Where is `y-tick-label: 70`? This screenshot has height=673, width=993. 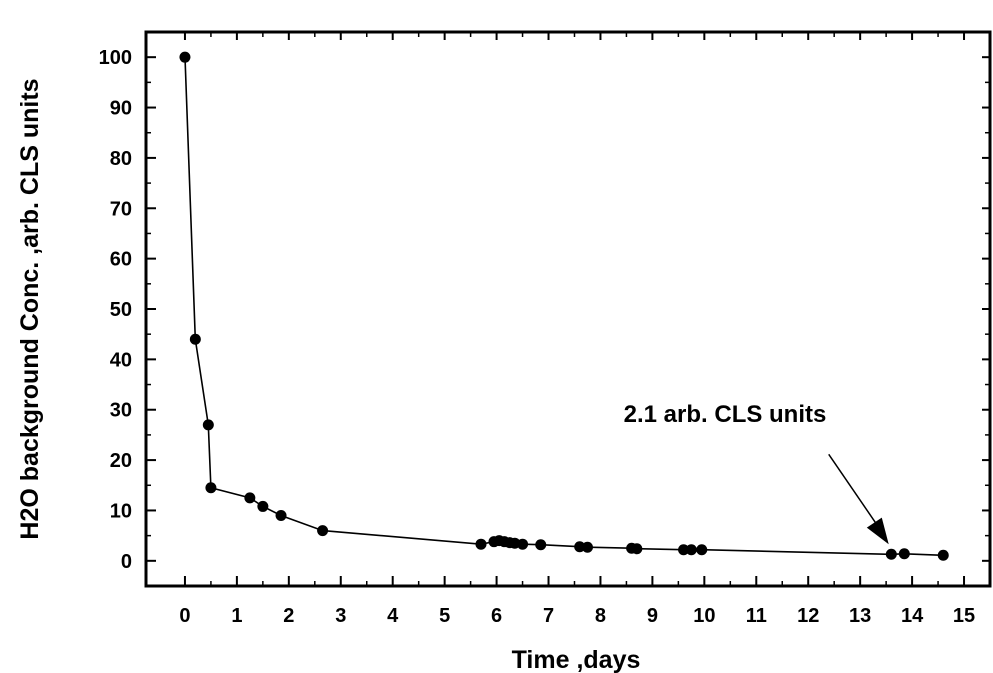
y-tick-label: 70 is located at coordinates (121, 209).